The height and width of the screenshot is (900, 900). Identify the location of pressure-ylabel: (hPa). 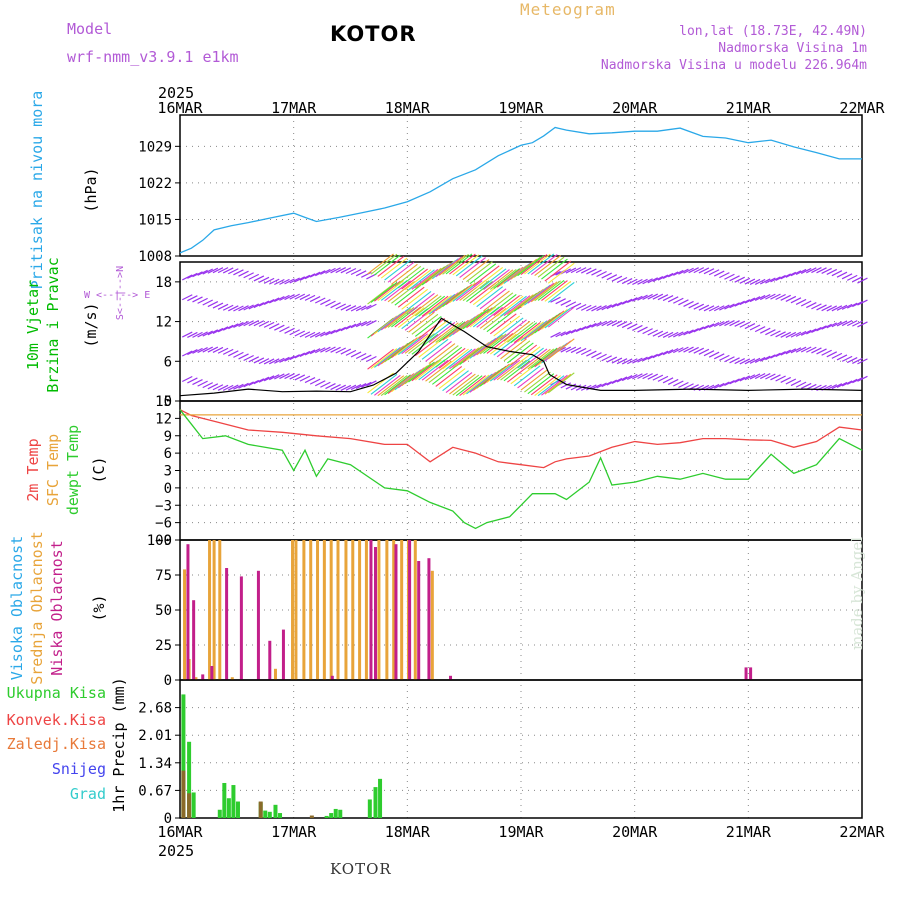
(91, 189).